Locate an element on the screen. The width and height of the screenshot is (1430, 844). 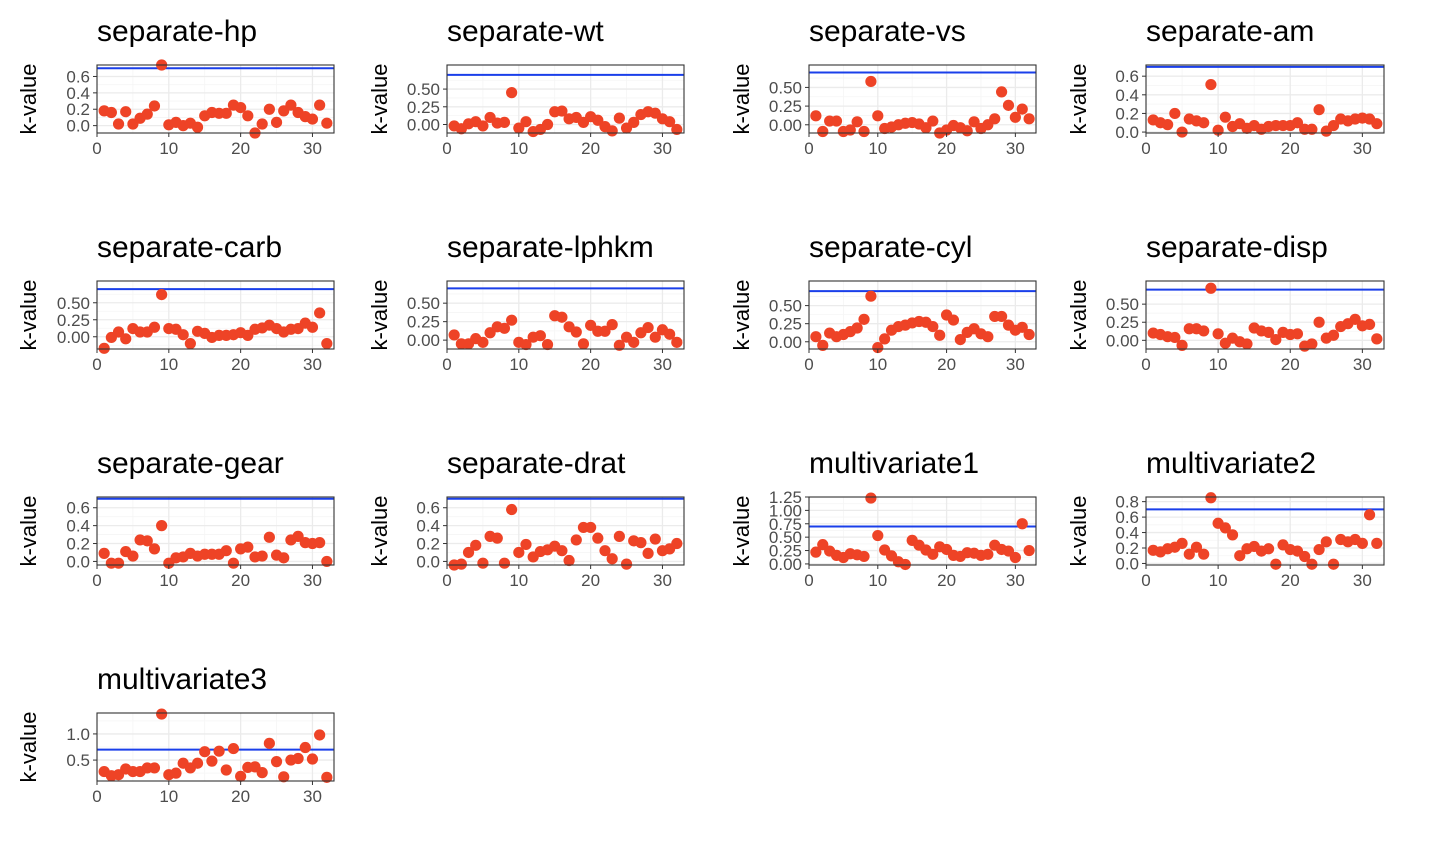
panel-title: separate-carb is located at coordinates (189, 247).